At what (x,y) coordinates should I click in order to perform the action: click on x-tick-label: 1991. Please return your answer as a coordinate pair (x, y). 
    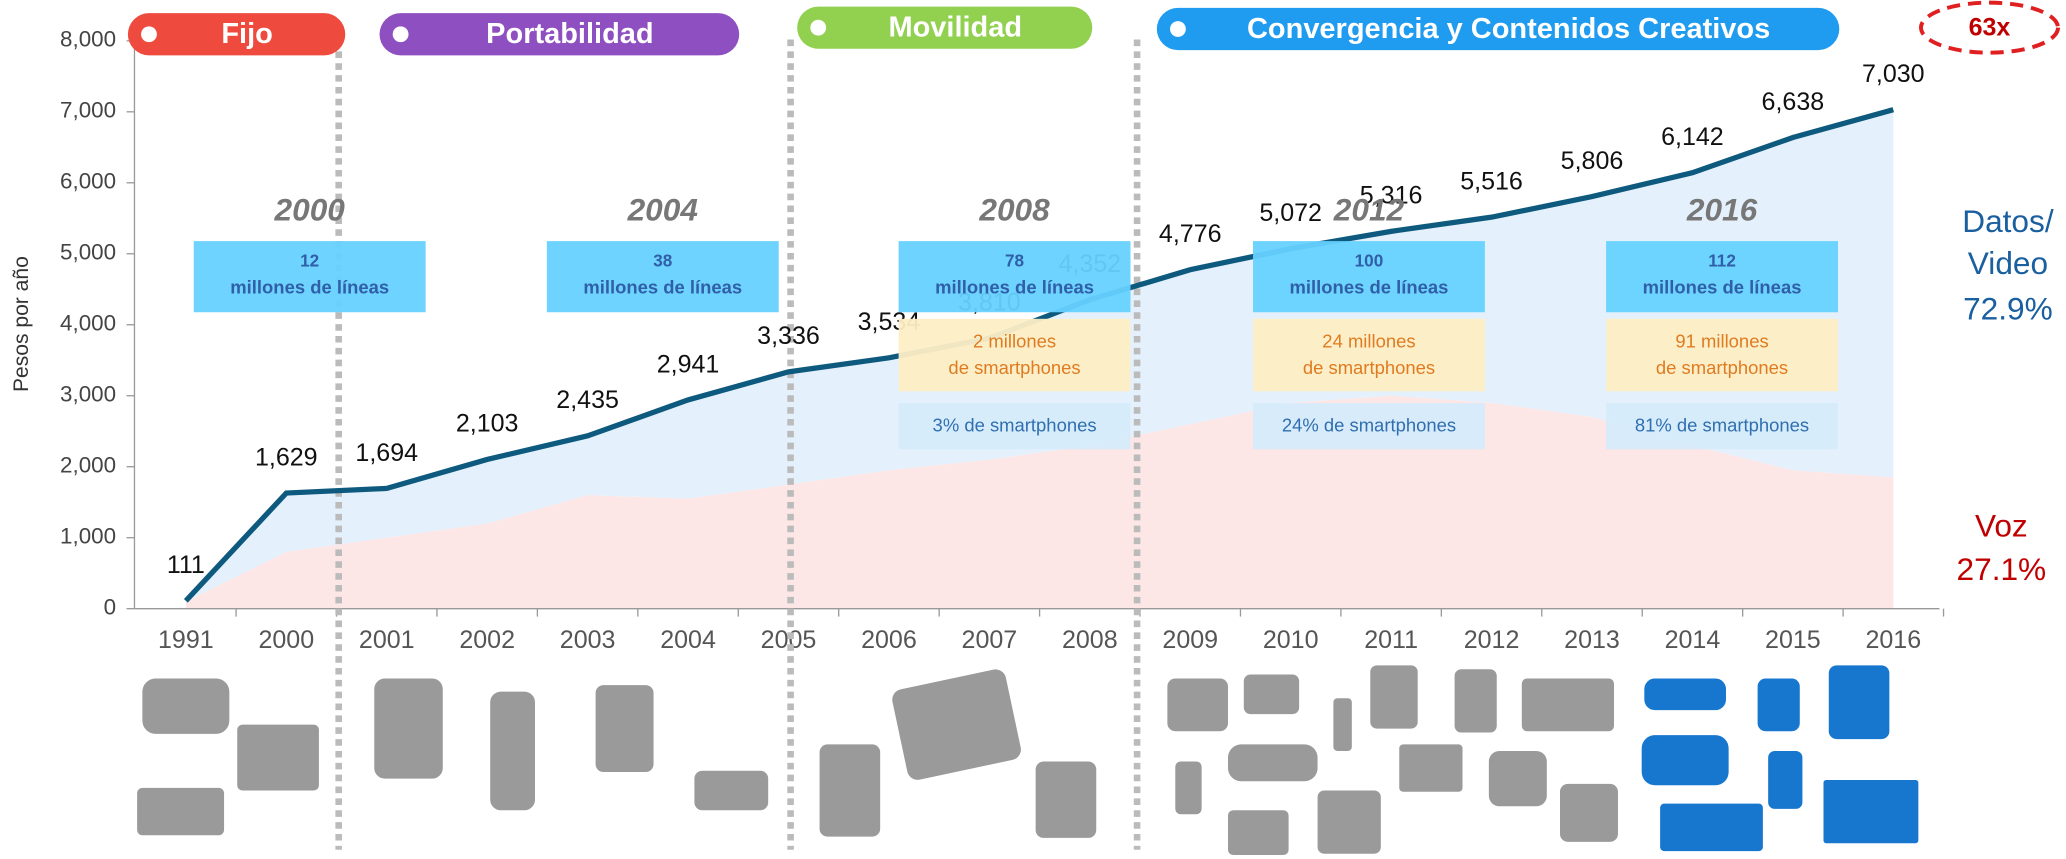
    Looking at the image, I should click on (186, 640).